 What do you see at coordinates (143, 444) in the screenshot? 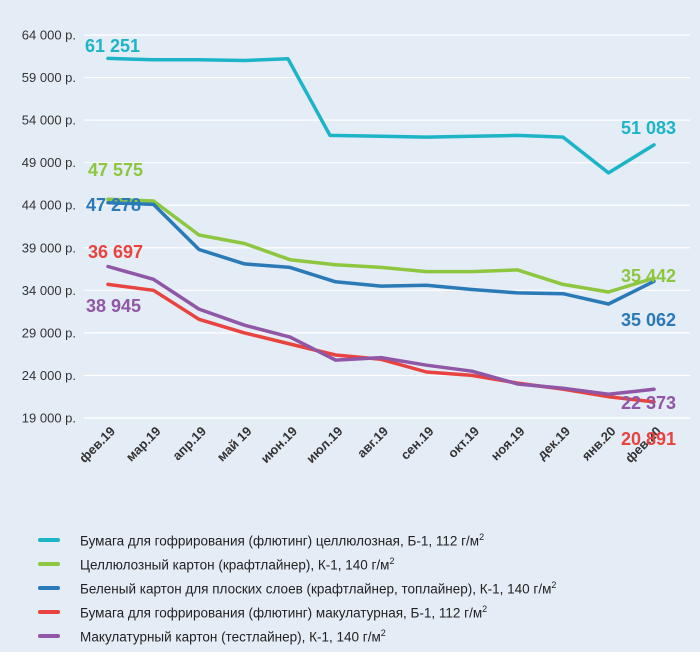
I see `x-tick-label: мар.19` at bounding box center [143, 444].